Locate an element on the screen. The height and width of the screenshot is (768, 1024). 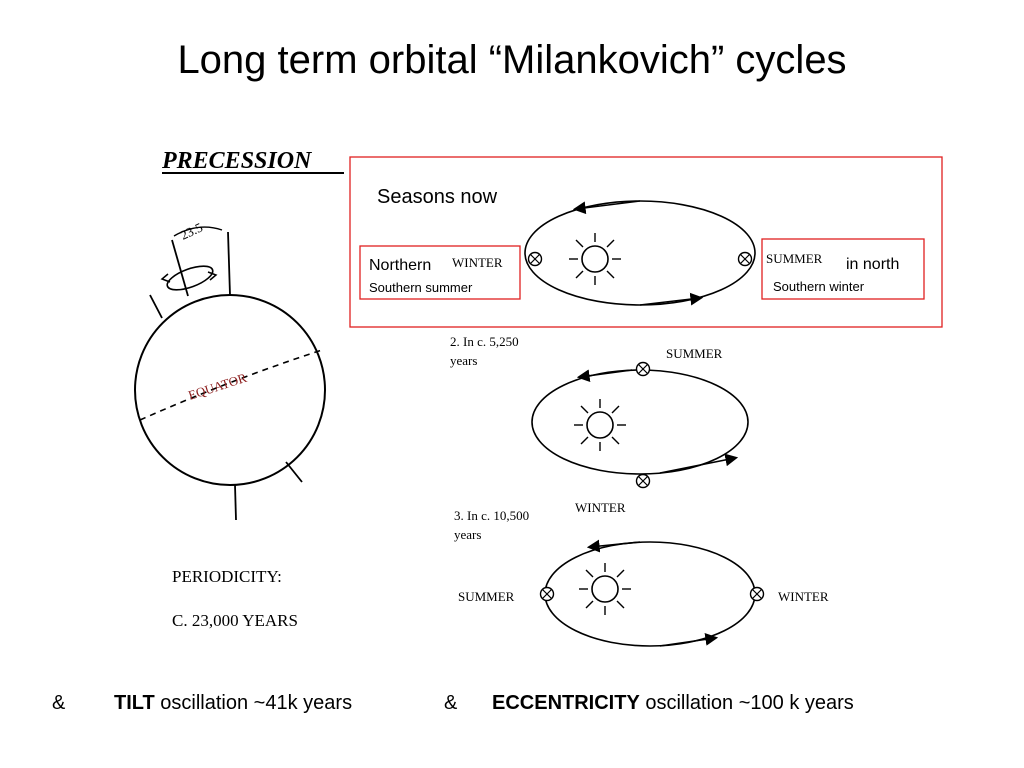
footer-eccentricity-group: ECCENTRICITY oscillation ~100 k years is located at coordinates (673, 703).